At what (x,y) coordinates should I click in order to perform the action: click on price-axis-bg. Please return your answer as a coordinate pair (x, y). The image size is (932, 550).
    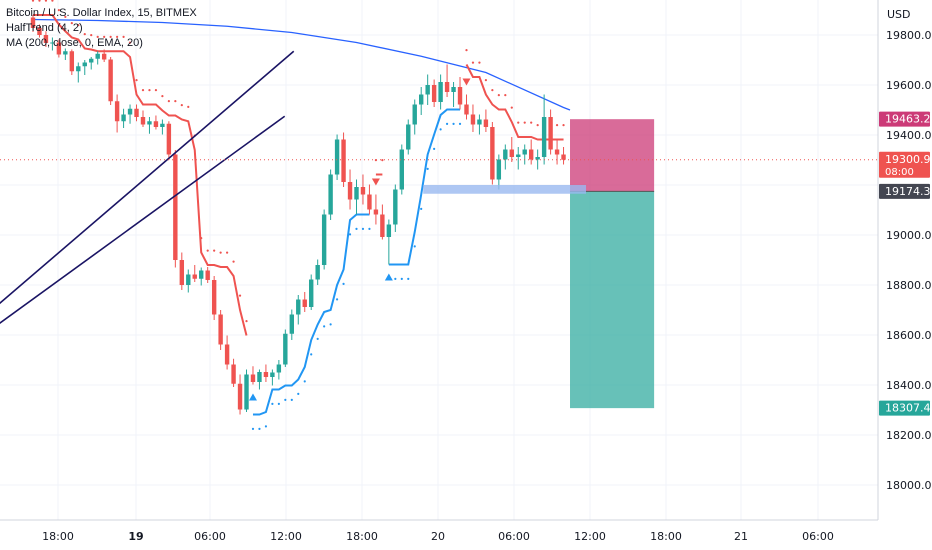
    Looking at the image, I should click on (905, 275).